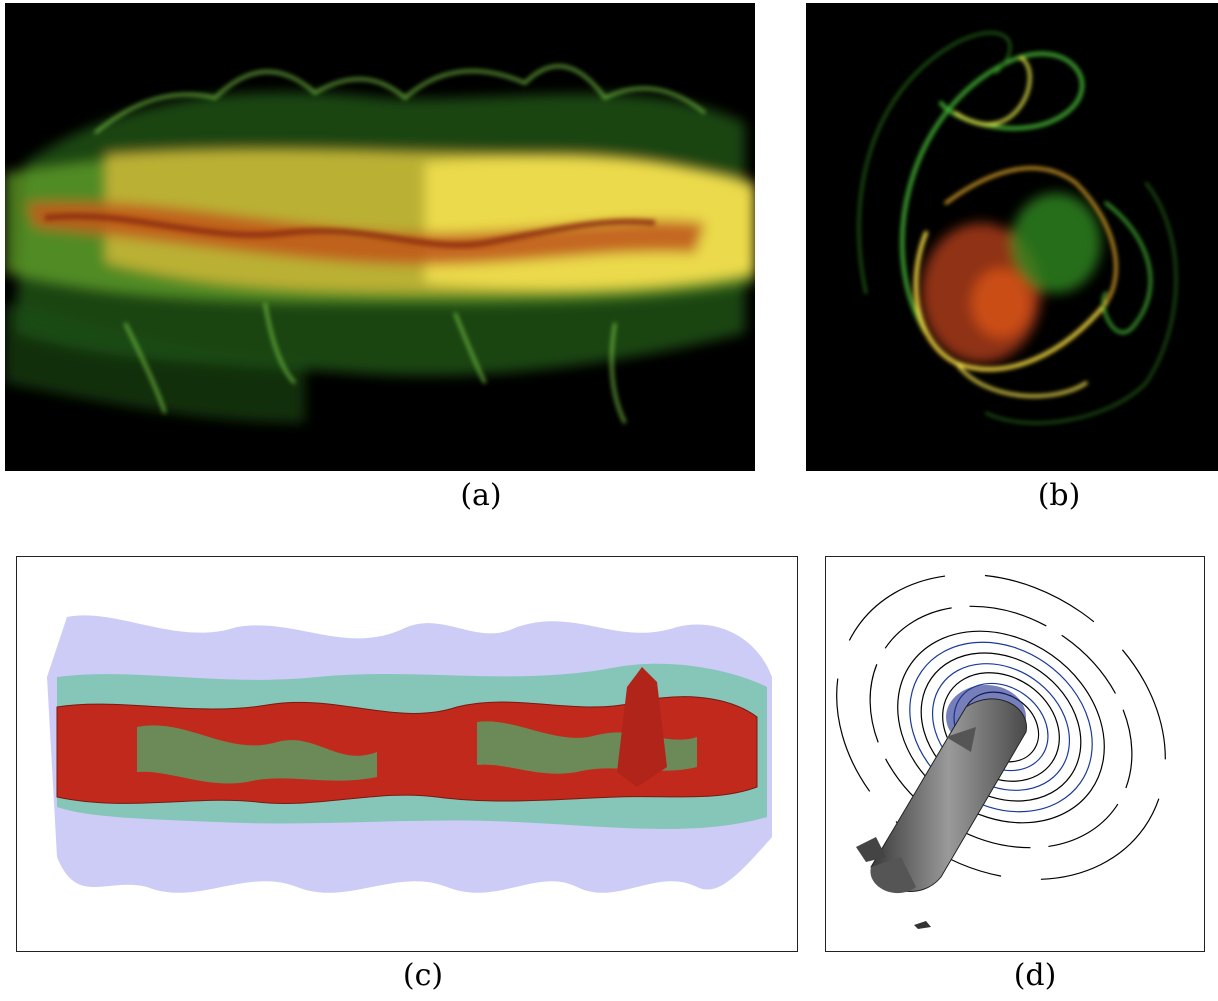  I want to click on panel-d-image, so click(1015, 754).